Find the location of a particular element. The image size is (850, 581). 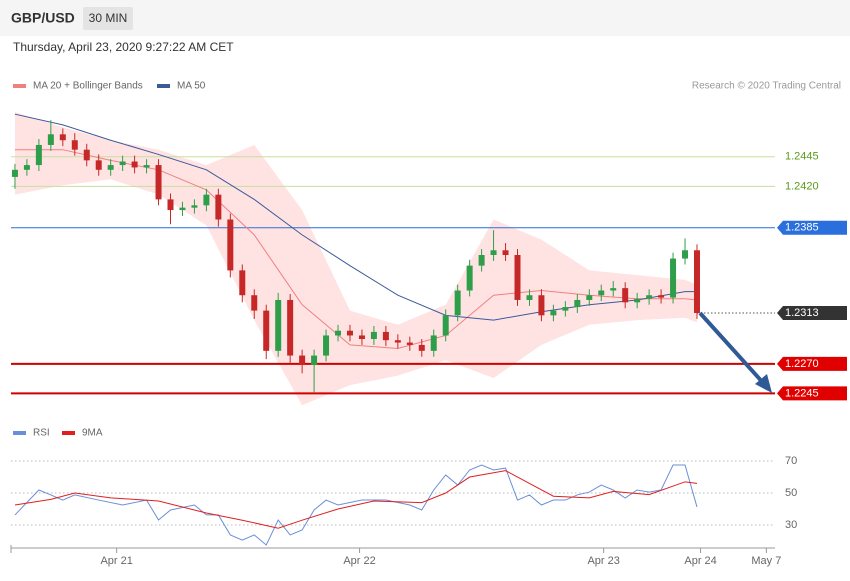

level-label: 1.2420 is located at coordinates (802, 186).